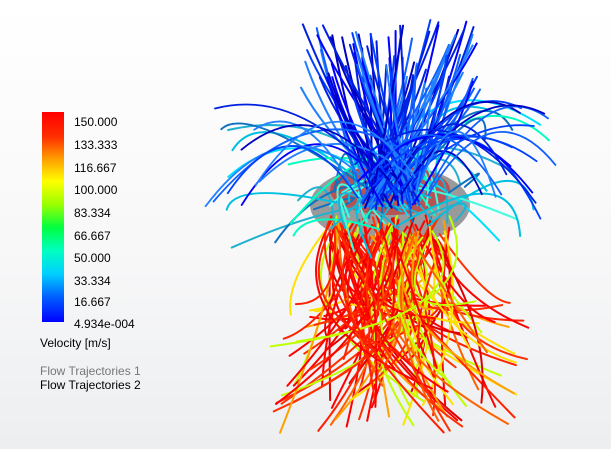 The width and height of the screenshot is (611, 449). What do you see at coordinates (90, 371) in the screenshot?
I see `trajectory-item: Flow Trajectories 1` at bounding box center [90, 371].